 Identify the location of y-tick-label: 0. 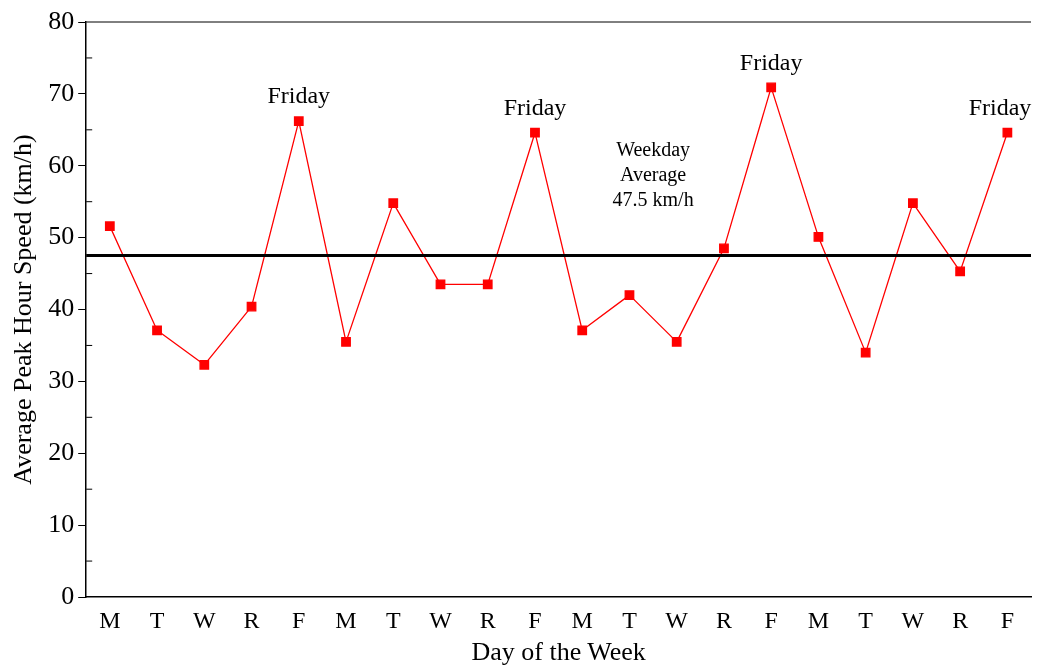
(68, 595).